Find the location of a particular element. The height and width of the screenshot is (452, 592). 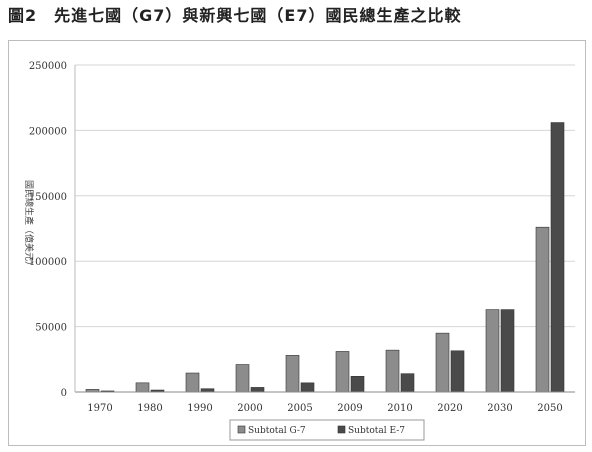

bar-e7-2010 is located at coordinates (407, 383).